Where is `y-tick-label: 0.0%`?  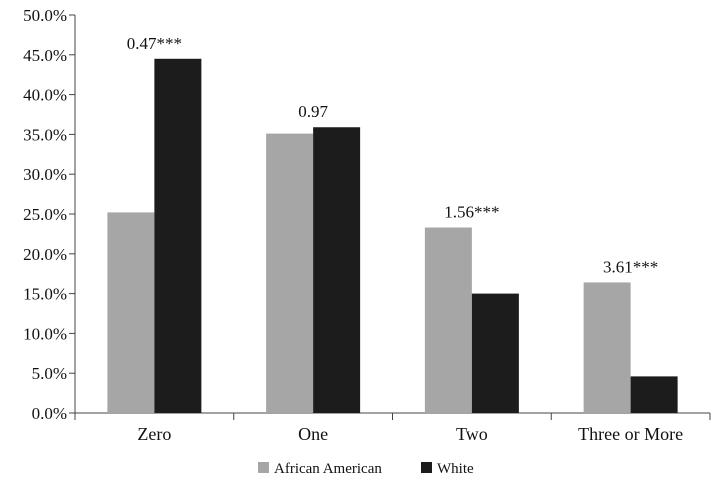
y-tick-label: 0.0% is located at coordinates (49, 413).